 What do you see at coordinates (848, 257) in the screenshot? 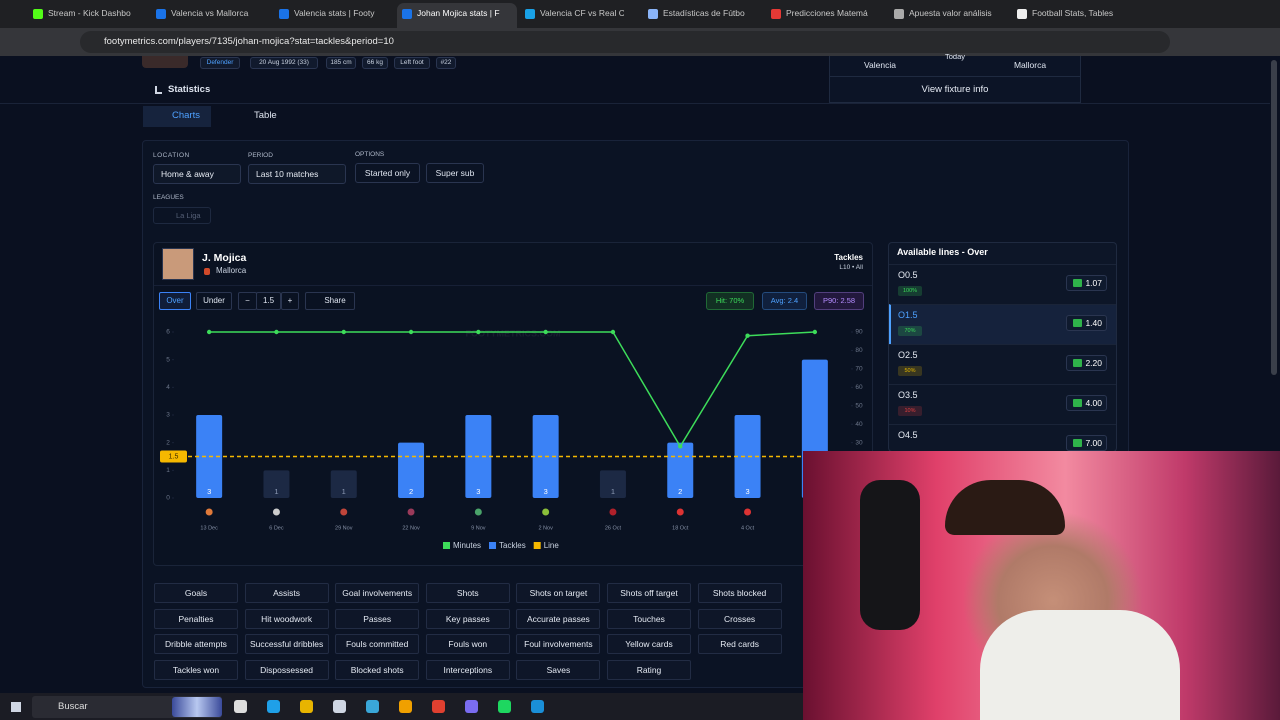
I see `stat-name: Tackles` at bounding box center [848, 257].